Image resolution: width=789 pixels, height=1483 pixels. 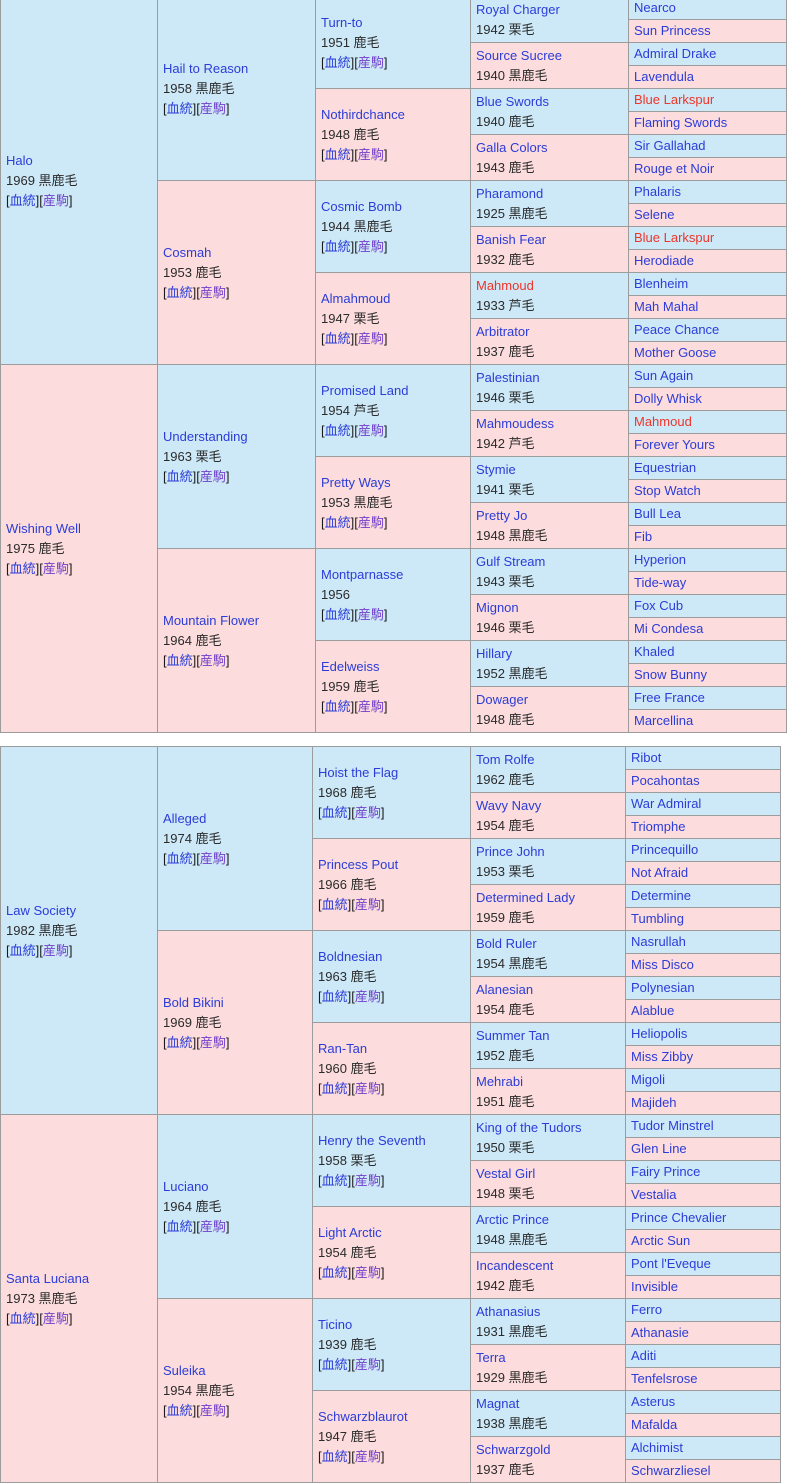 What do you see at coordinates (513, 1035) in the screenshot?
I see `horse-name-link: Summer Tan` at bounding box center [513, 1035].